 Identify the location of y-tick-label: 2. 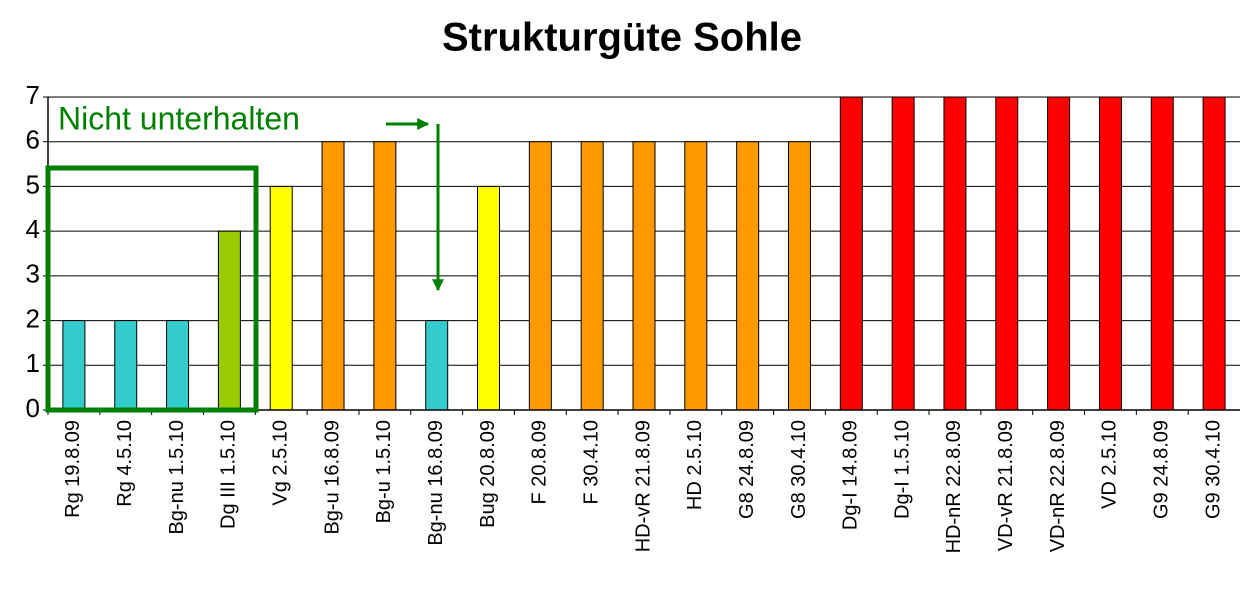
(33, 318).